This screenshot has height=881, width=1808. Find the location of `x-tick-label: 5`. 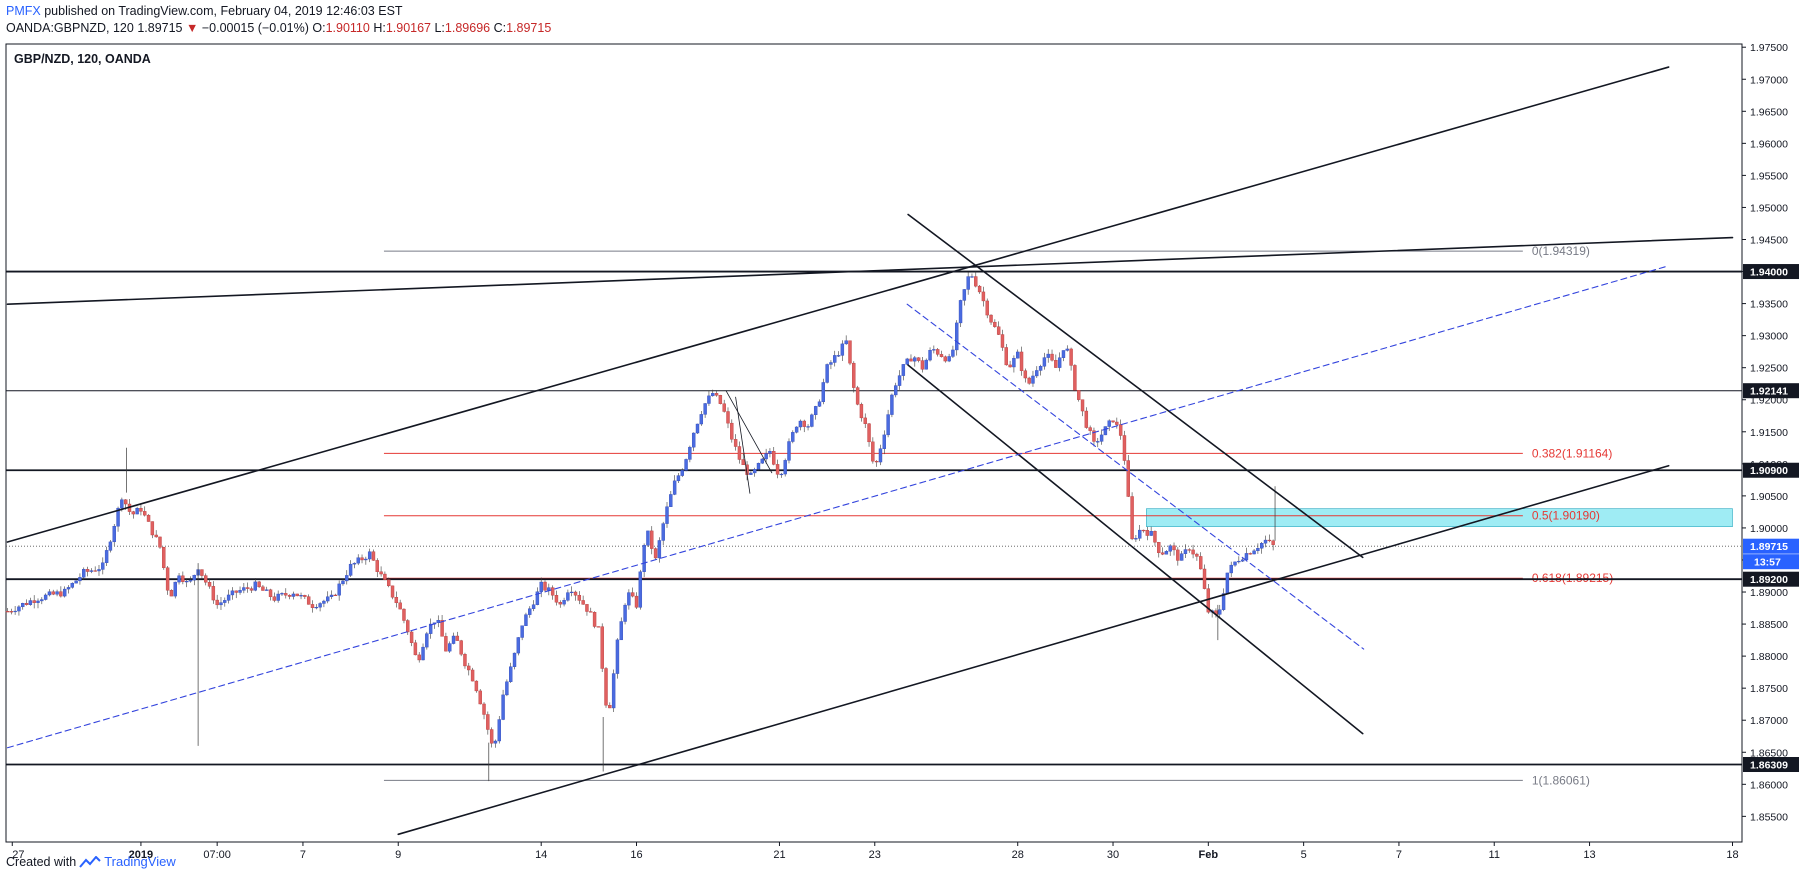

x-tick-label: 5 is located at coordinates (1304, 855).